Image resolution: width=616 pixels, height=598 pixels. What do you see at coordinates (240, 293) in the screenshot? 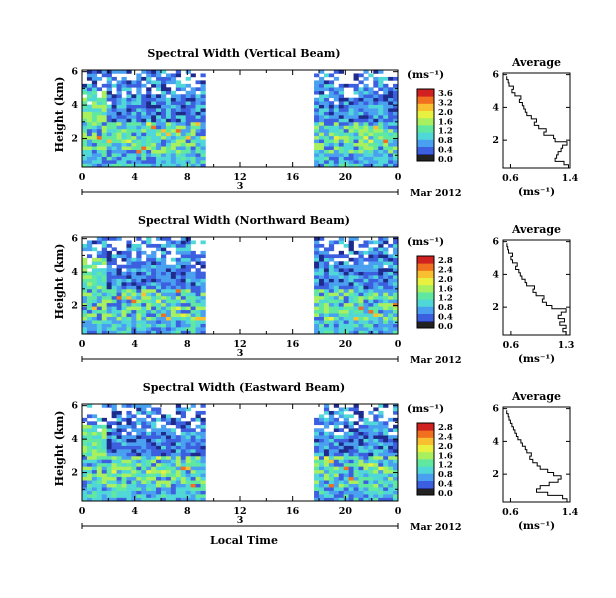
I see `x-ticks: 0 4 8 12 16 20 0` at bounding box center [240, 293].